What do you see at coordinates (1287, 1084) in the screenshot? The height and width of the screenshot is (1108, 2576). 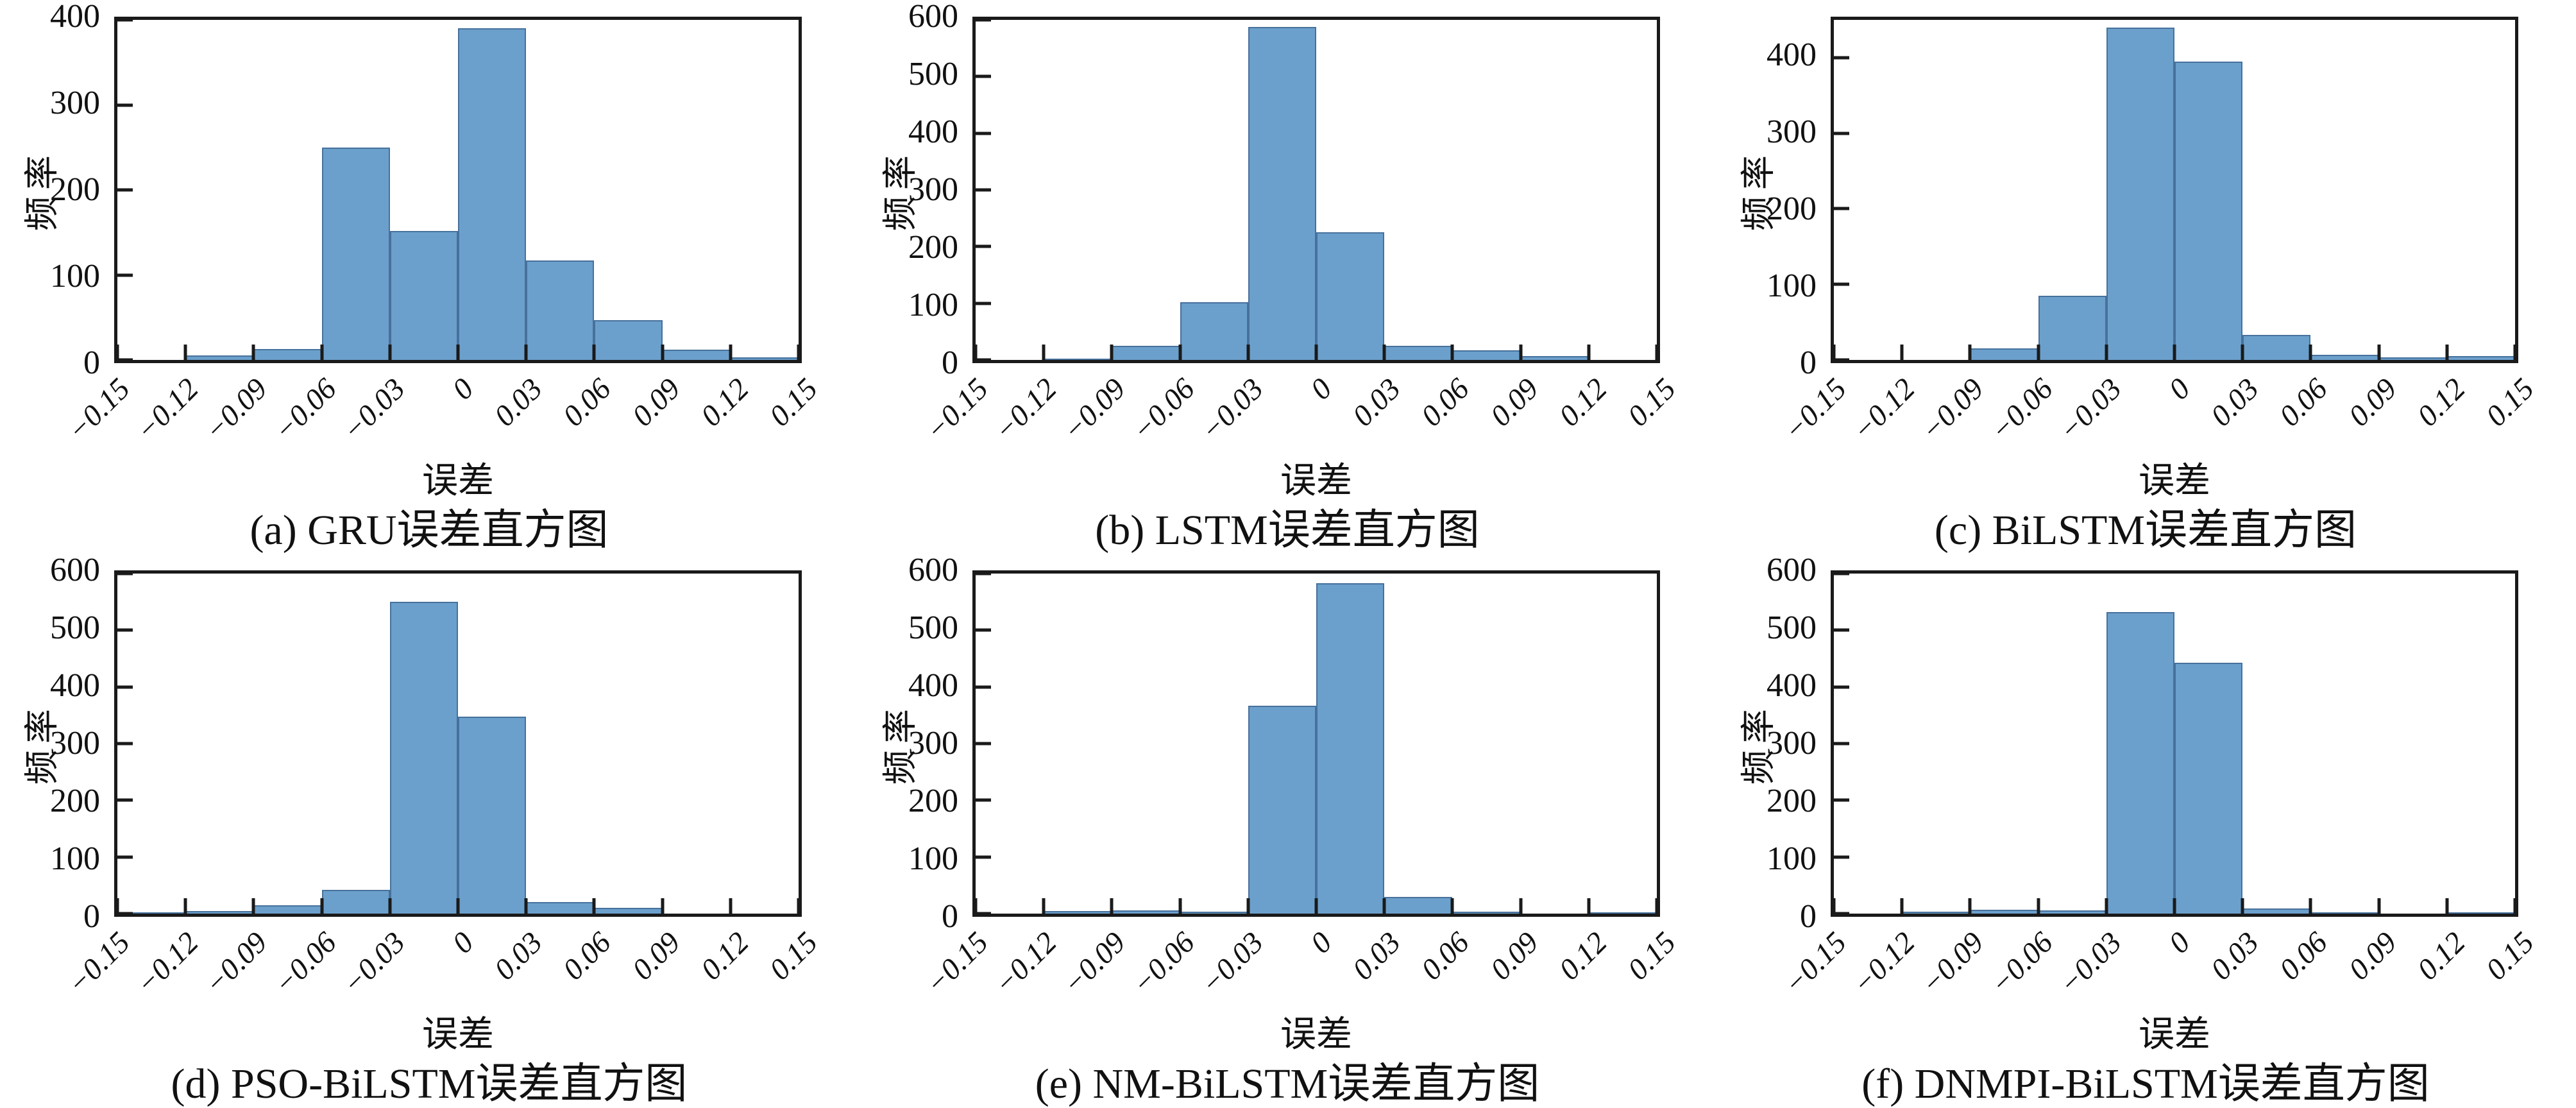 I see `subplot-caption: (e) NM-BiLSTM误差直方图` at bounding box center [1287, 1084].